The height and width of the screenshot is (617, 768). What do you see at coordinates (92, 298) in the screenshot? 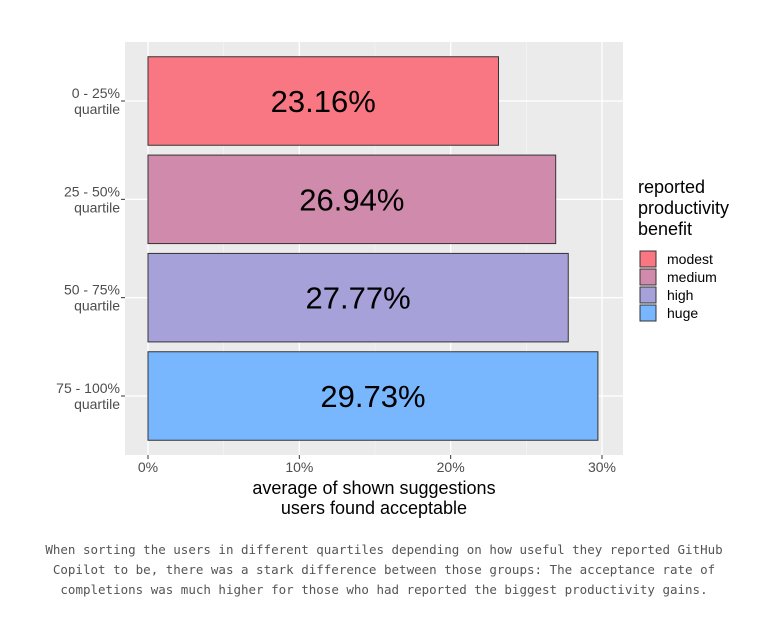
I see `y-tick-label: 50 - 75% quartile` at bounding box center [92, 298].